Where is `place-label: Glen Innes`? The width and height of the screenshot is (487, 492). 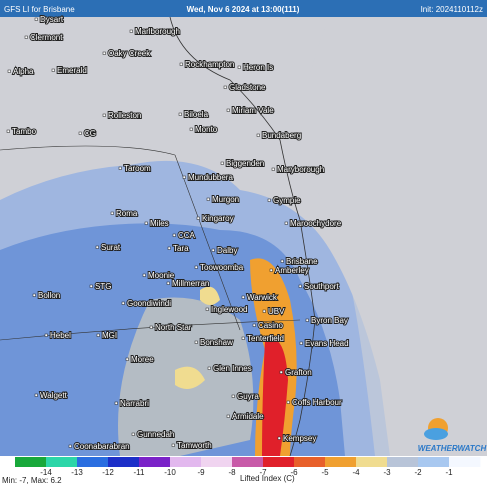 place-label: Glen Innes is located at coordinates (232, 368).